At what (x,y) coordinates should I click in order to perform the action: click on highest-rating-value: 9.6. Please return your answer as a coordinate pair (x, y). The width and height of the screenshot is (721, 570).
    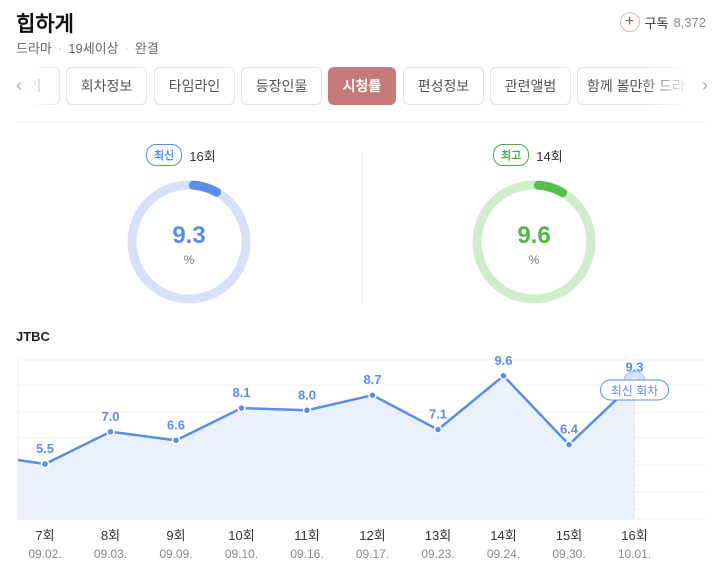
    Looking at the image, I should click on (534, 235).